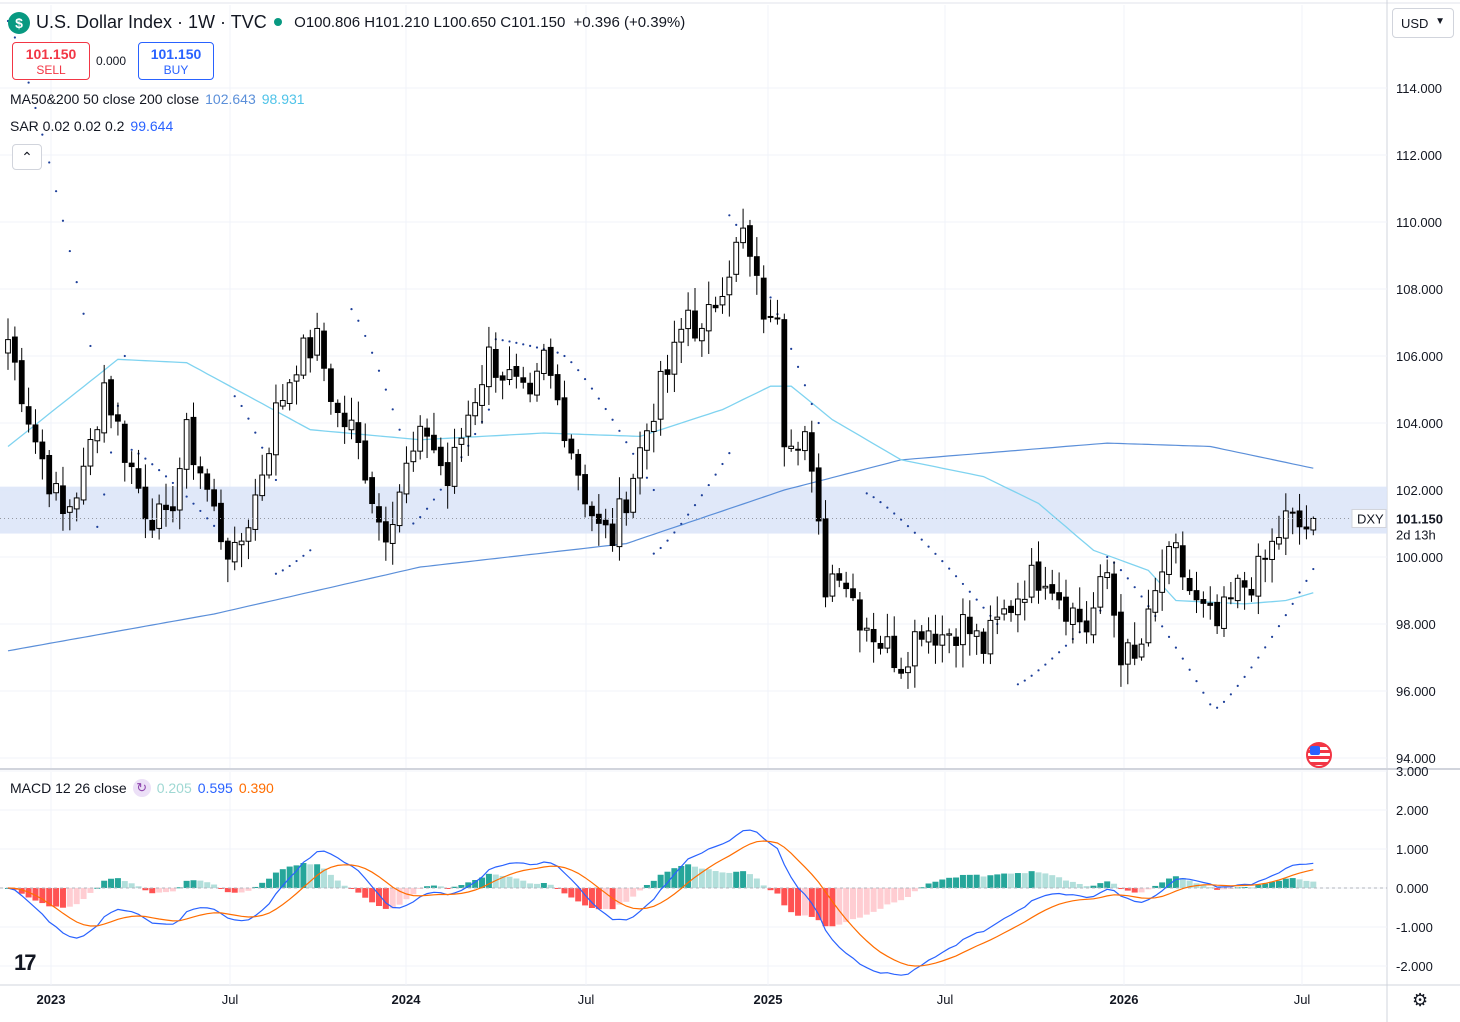 Image resolution: width=1460 pixels, height=1022 pixels. What do you see at coordinates (1420, 1000) in the screenshot?
I see `gear-icon: ⚙` at bounding box center [1420, 1000].